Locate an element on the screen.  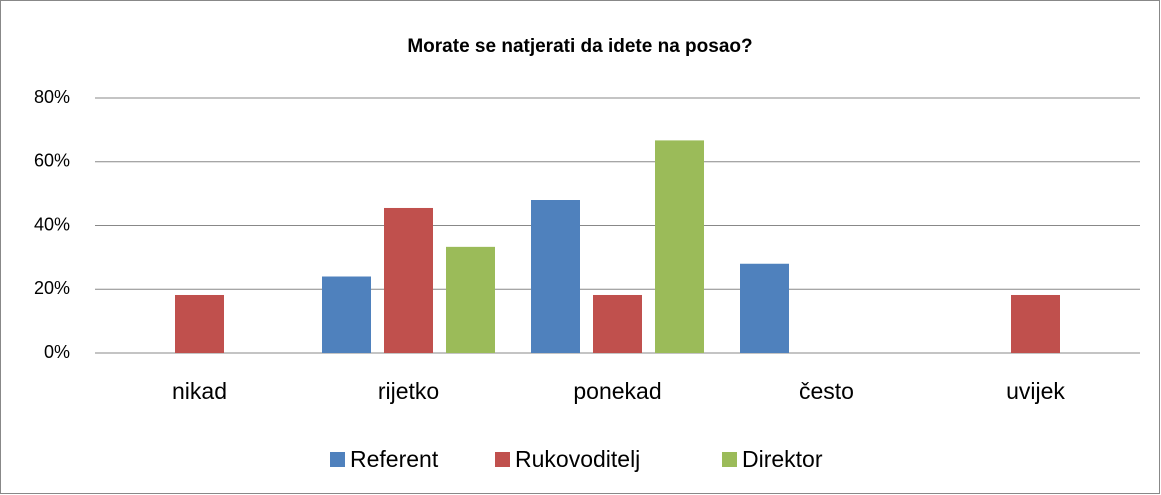
y-tick-label: 60% is located at coordinates (52, 161).